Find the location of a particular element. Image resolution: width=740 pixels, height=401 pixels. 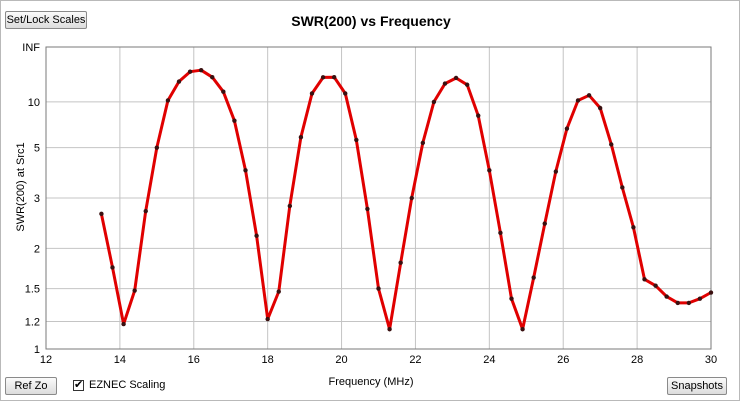

x-tick-label: 24 is located at coordinates (489, 360).